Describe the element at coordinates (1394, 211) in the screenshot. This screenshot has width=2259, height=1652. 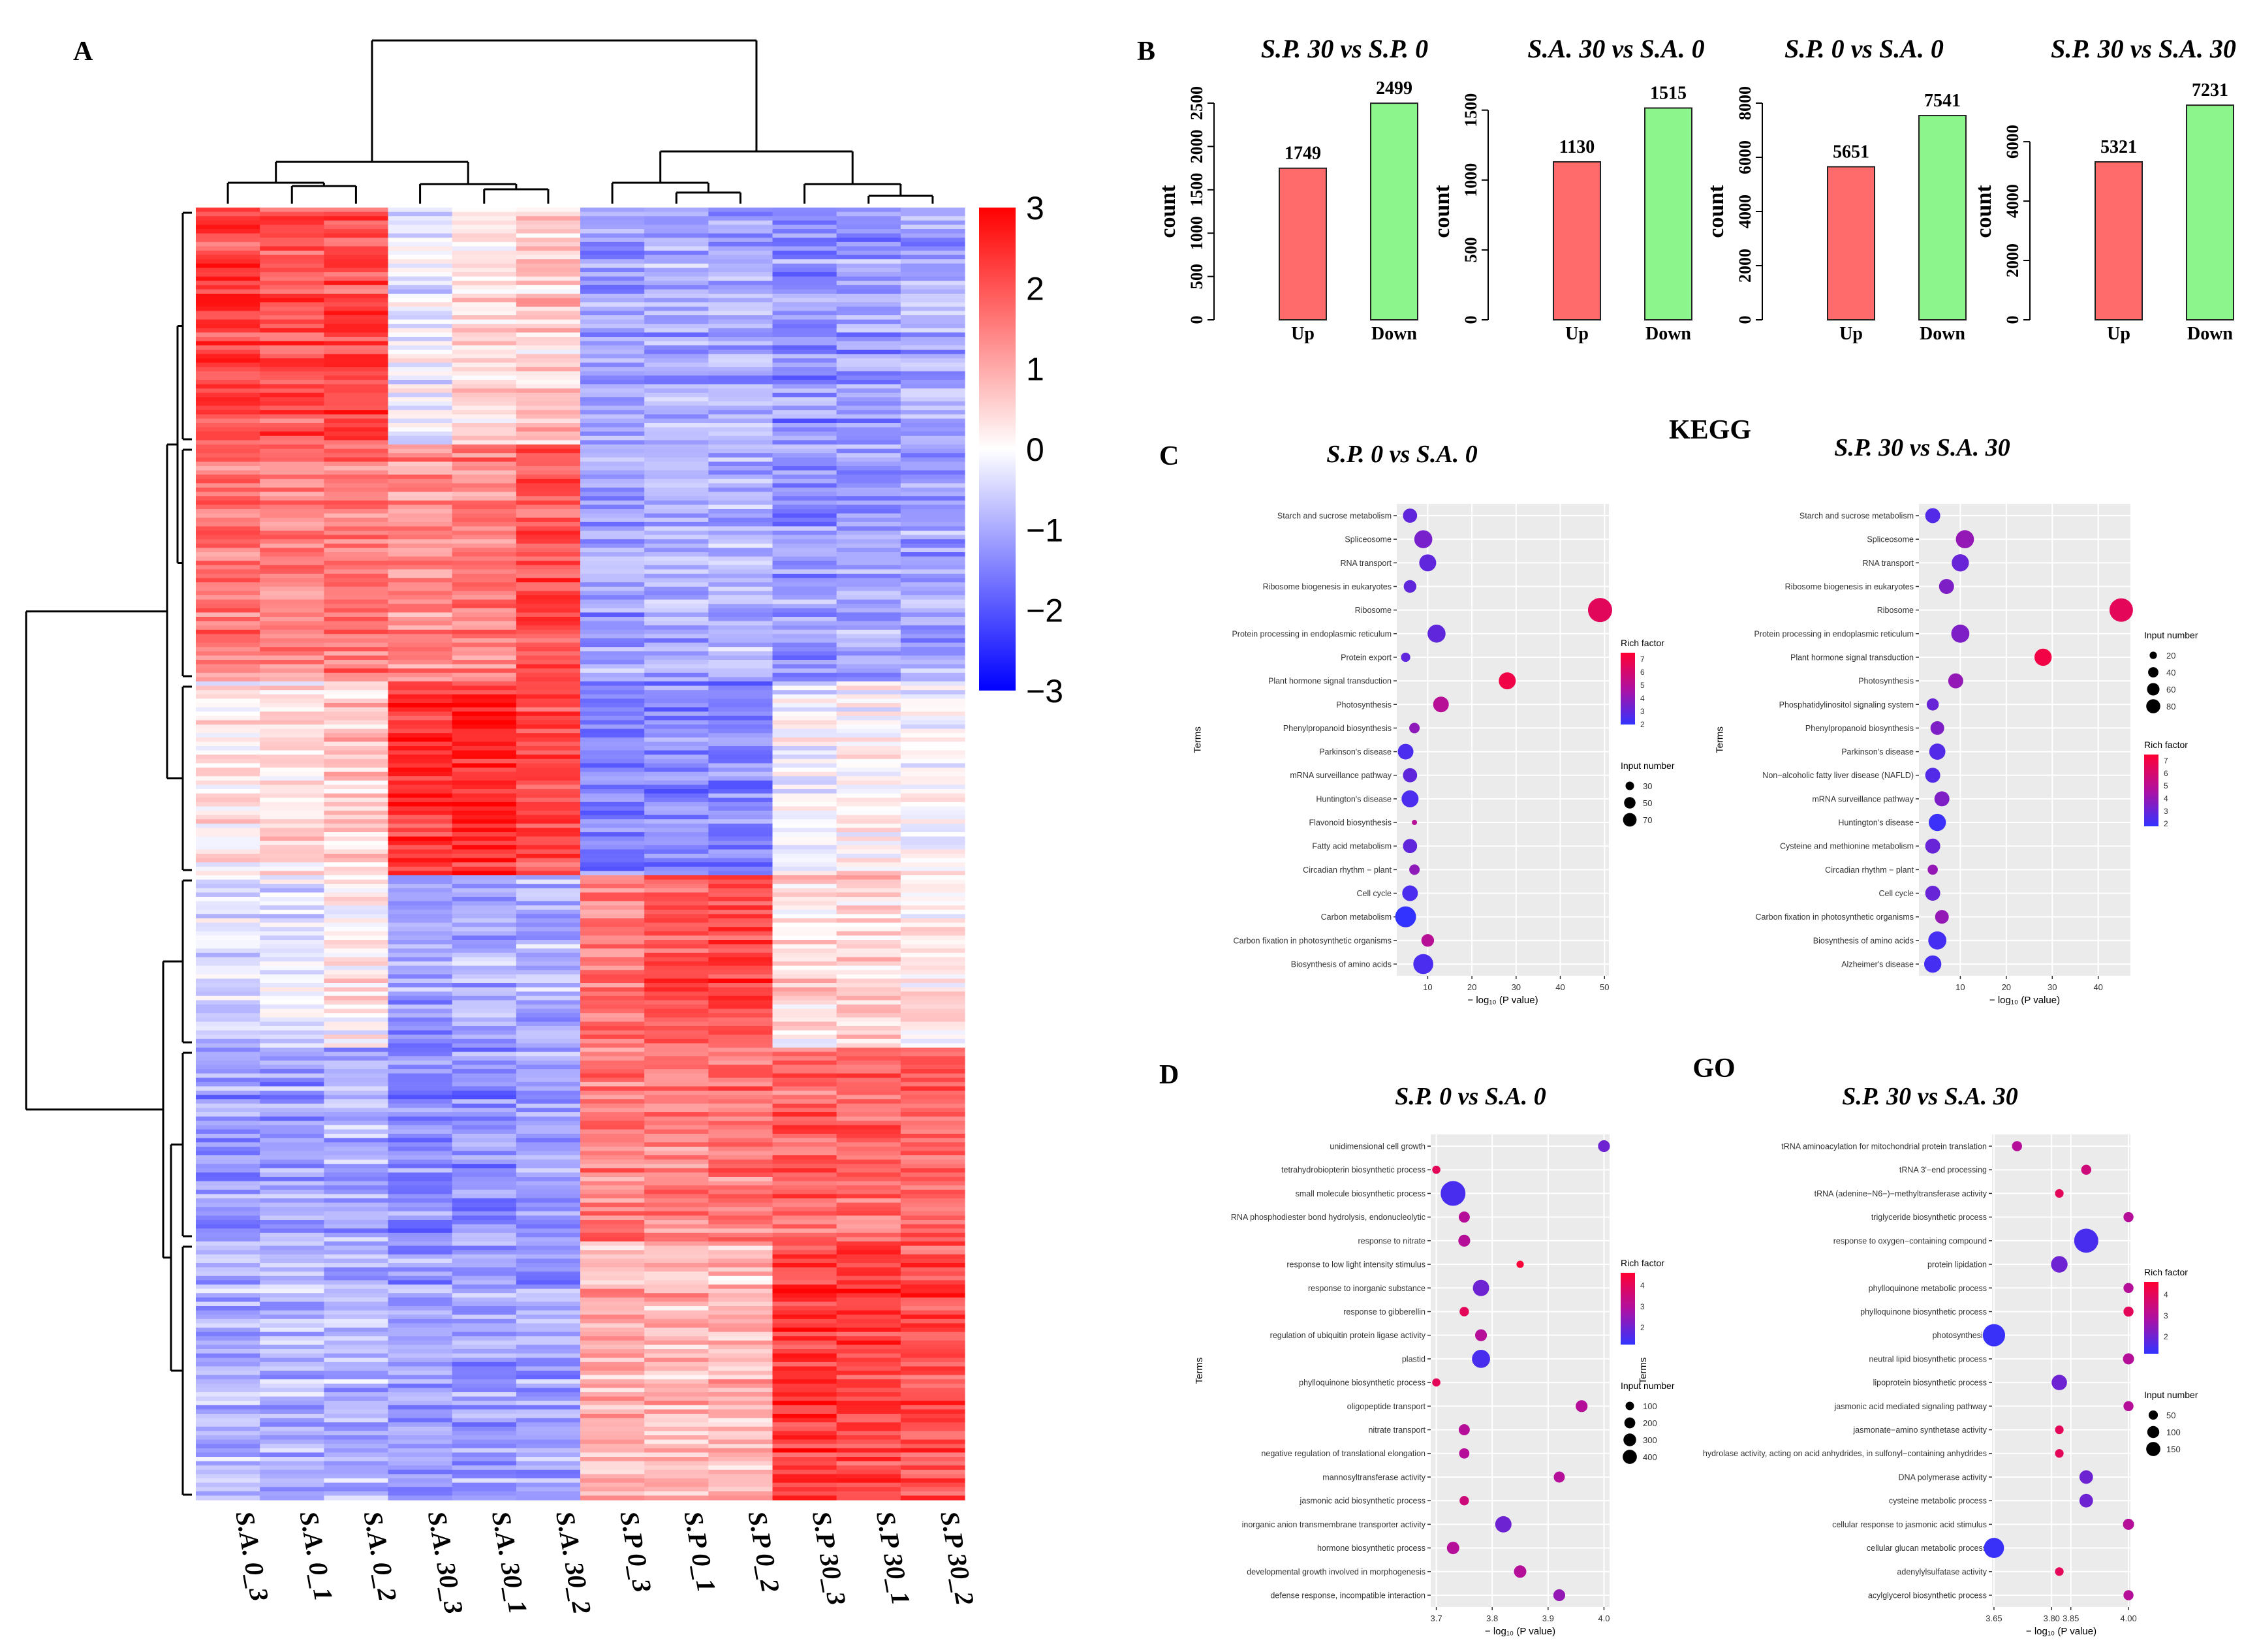
I see `bar` at that location.